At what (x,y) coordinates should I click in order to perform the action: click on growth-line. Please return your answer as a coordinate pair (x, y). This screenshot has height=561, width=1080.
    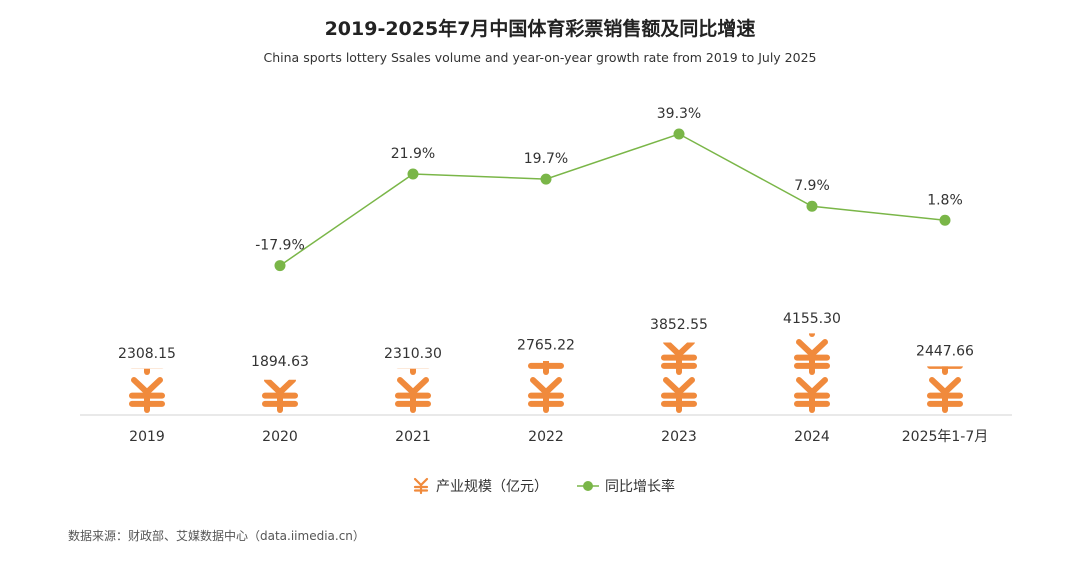
    Looking at the image, I should click on (612, 200).